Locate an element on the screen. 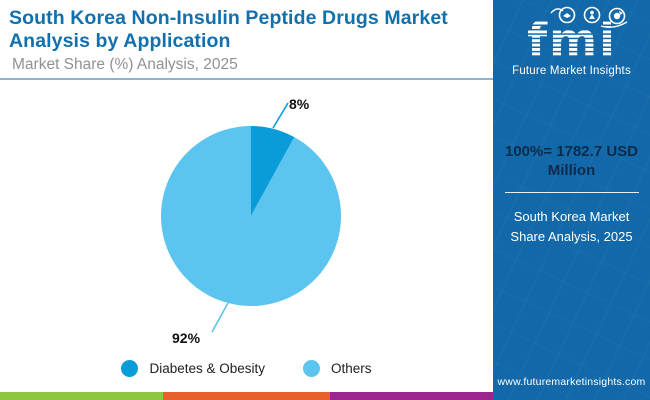 The height and width of the screenshot is (400, 650). pie-slice-others is located at coordinates (251, 216).